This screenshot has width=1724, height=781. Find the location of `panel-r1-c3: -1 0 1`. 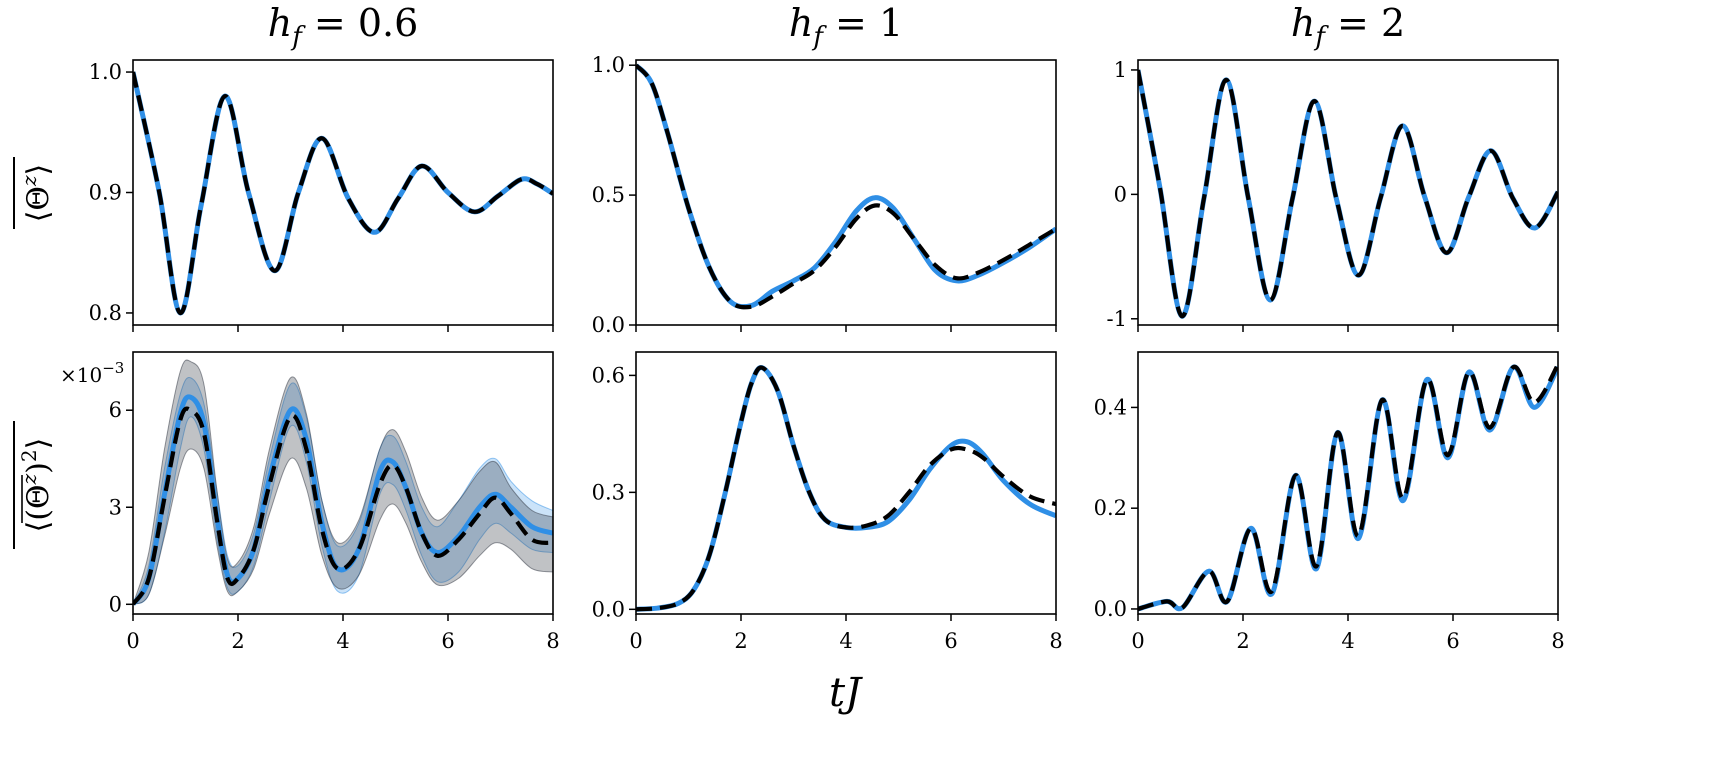

panel-r1-c3: -1 0 1 is located at coordinates (1333, 195).